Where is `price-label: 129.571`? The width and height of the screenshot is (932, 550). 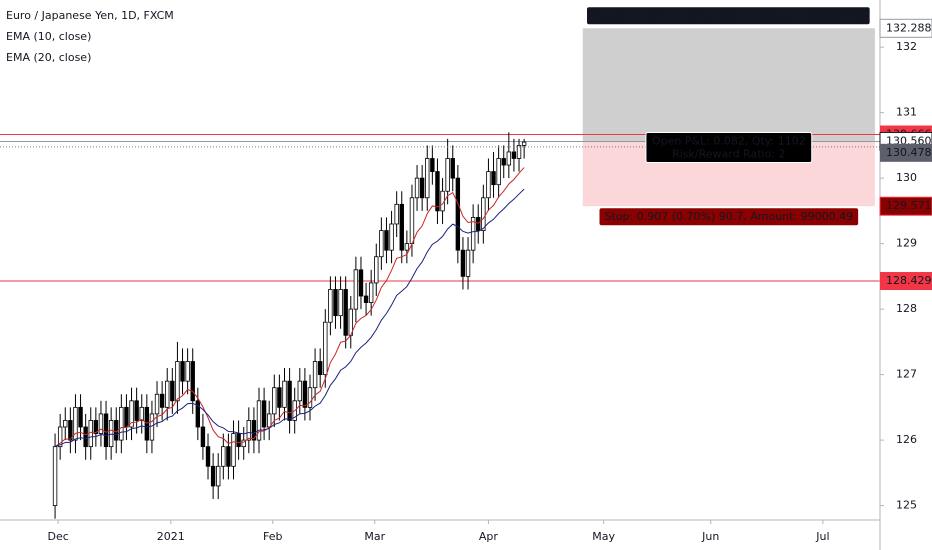 price-label: 129.571 is located at coordinates (909, 205).